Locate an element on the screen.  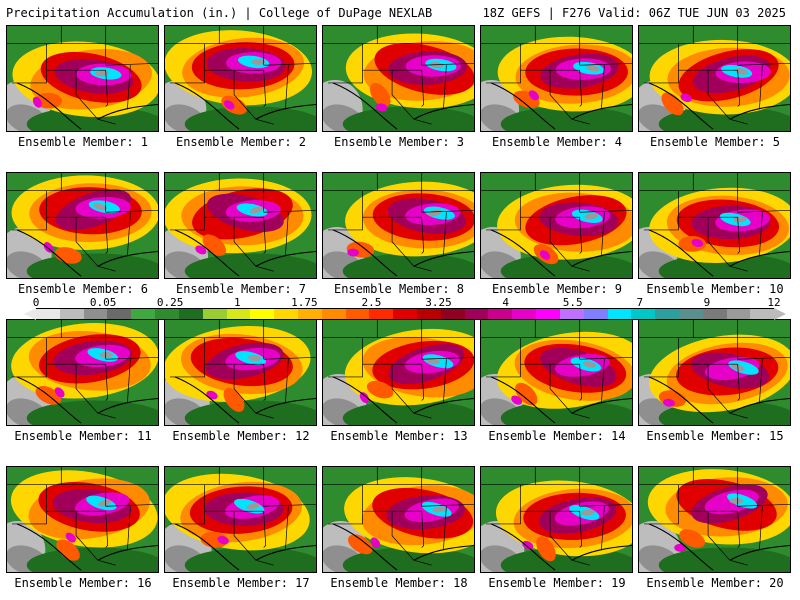
ensemble-member-label: Ensemble Member: 3 is located at coordinates (399, 142).